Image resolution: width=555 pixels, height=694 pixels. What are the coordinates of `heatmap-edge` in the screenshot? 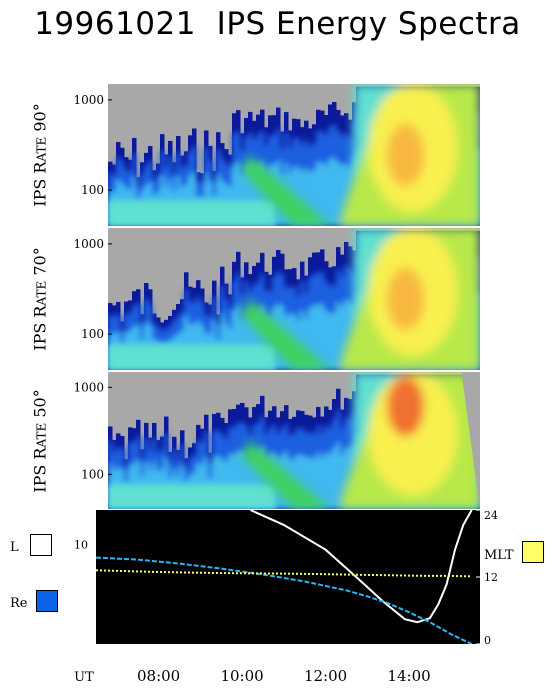 It's located at (470, 440).